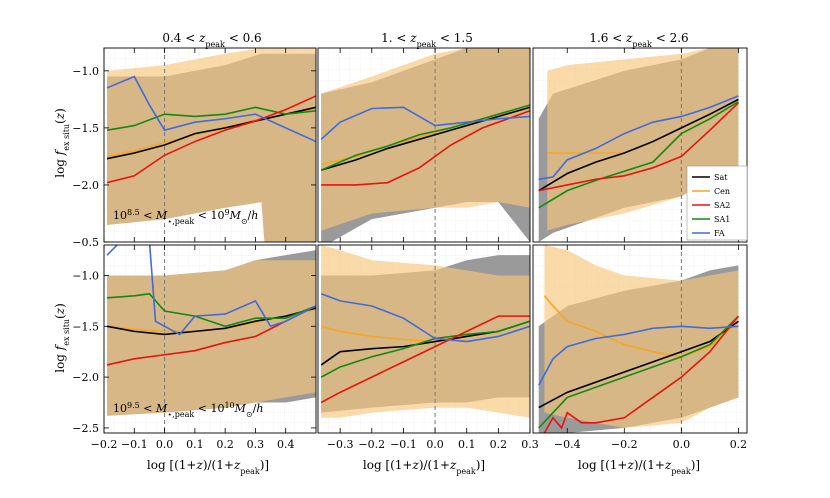 This screenshot has width=830, height=498. I want to click on xlabel-3: log [(1+z)/(1+zpeak)], so click(639, 467).